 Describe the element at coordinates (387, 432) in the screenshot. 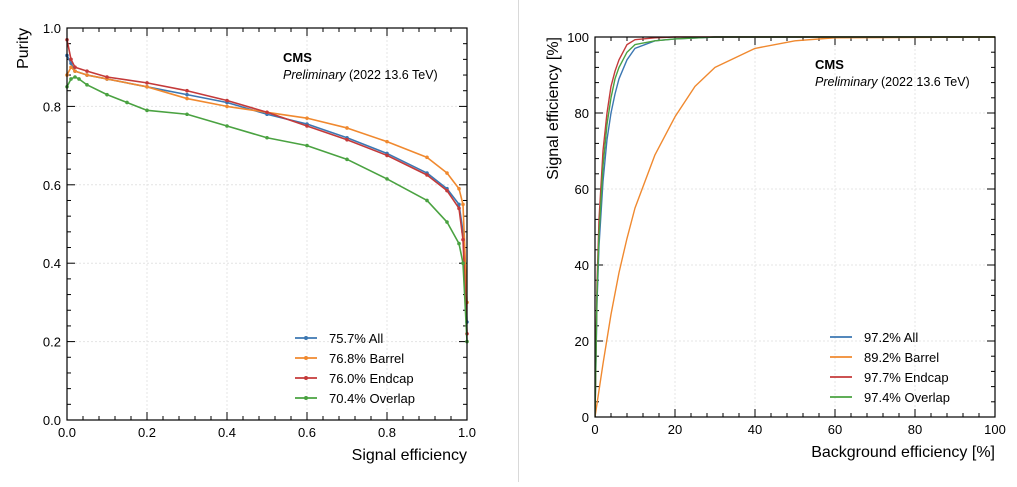

I see `x-tick-label: 0.8` at that location.